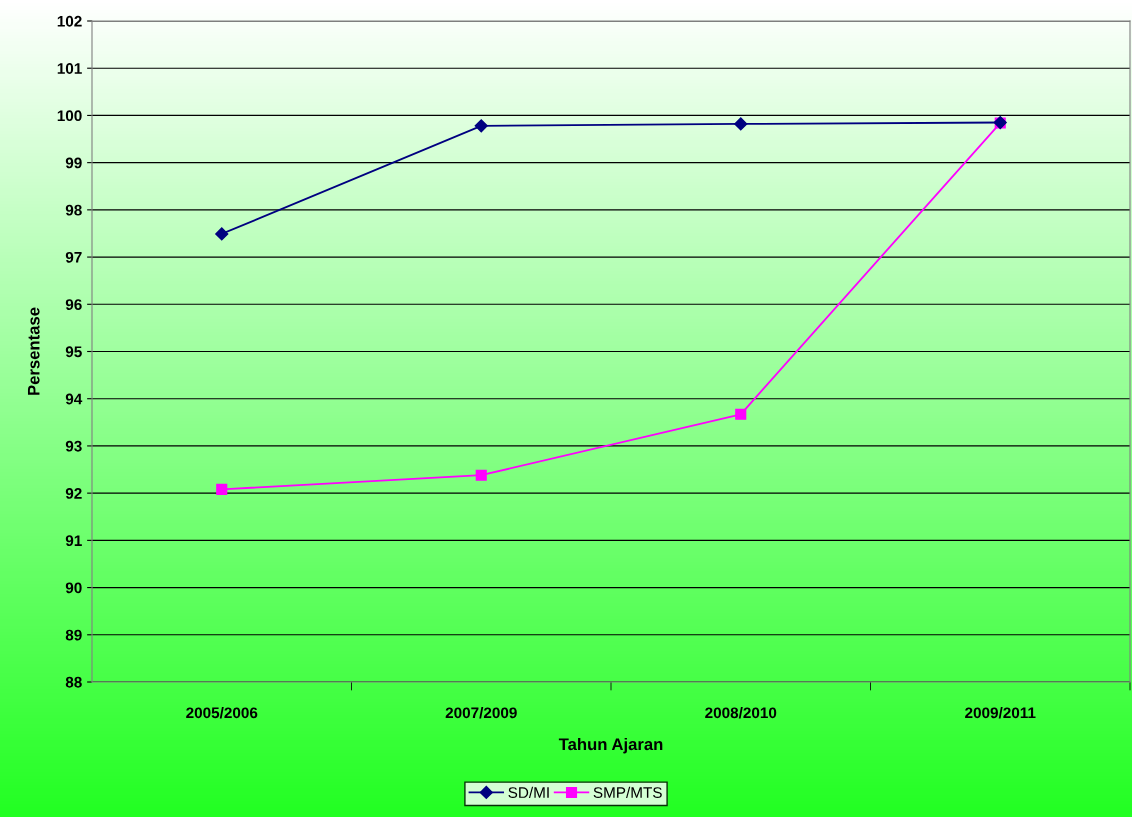  What do you see at coordinates (73, 493) in the screenshot?
I see `y-tick-label: 92` at bounding box center [73, 493].